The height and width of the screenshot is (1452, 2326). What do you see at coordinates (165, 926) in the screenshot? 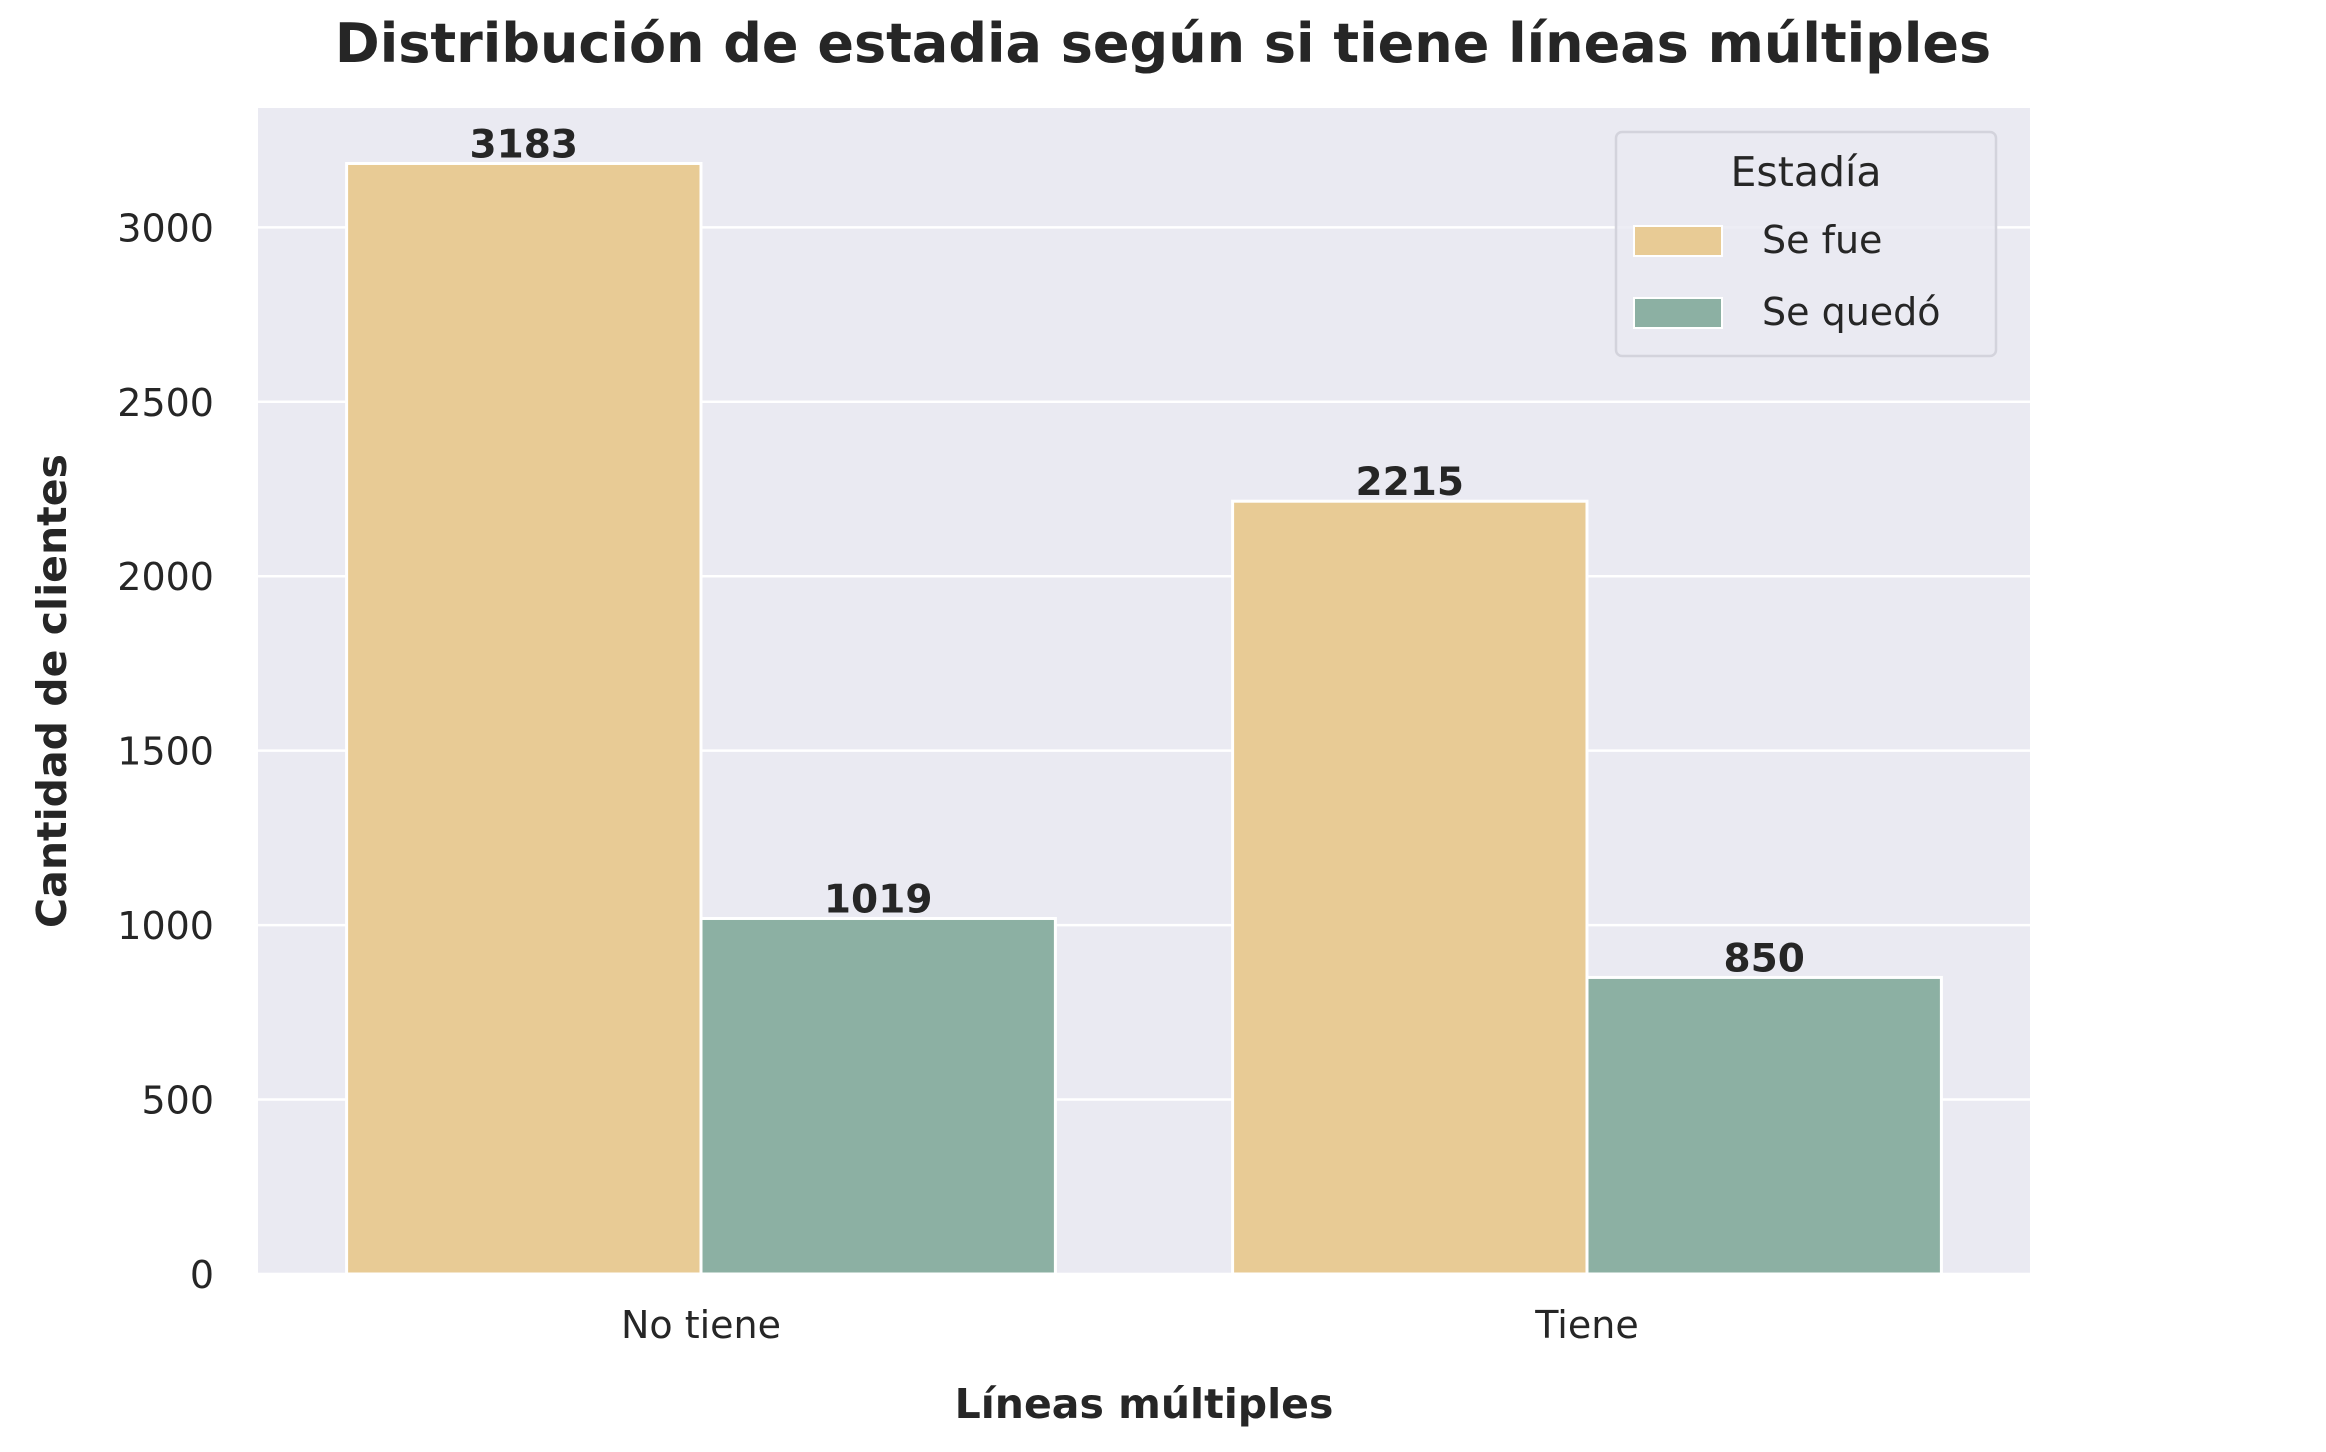
I see `y-tick-label: 1000` at bounding box center [165, 926].